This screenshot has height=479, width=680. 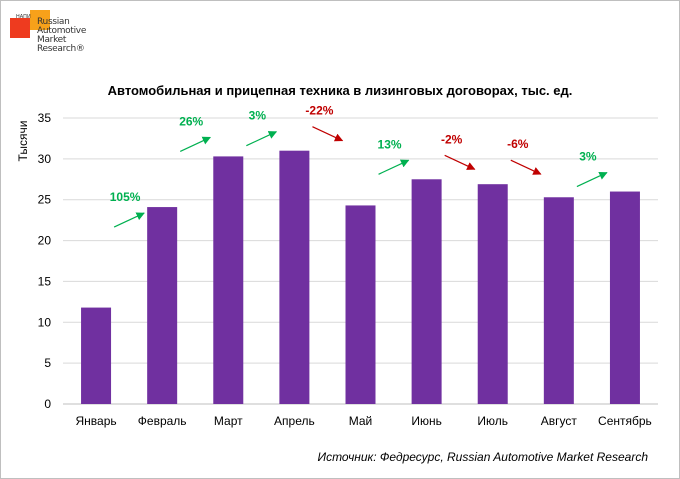 What do you see at coordinates (518, 144) in the screenshot?
I see `change-label: -6%` at bounding box center [518, 144].